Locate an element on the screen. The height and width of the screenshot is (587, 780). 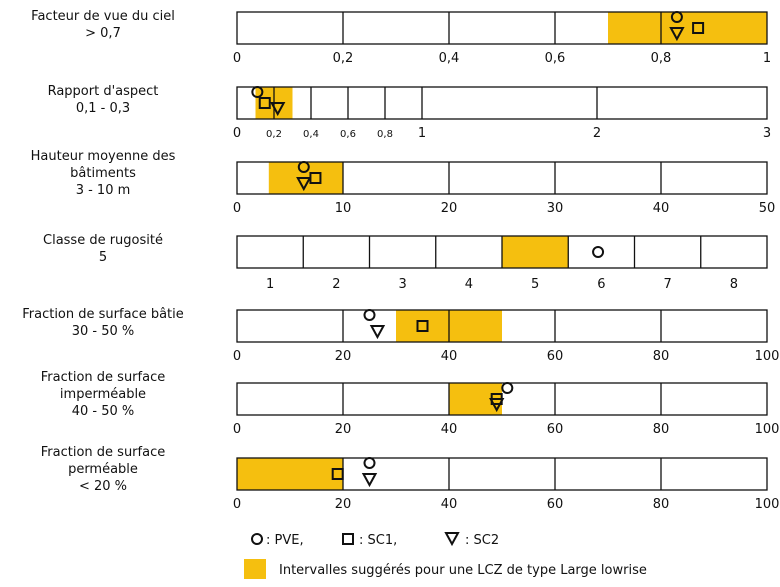
row-label-line: bâtiments is located at coordinates (103, 173).